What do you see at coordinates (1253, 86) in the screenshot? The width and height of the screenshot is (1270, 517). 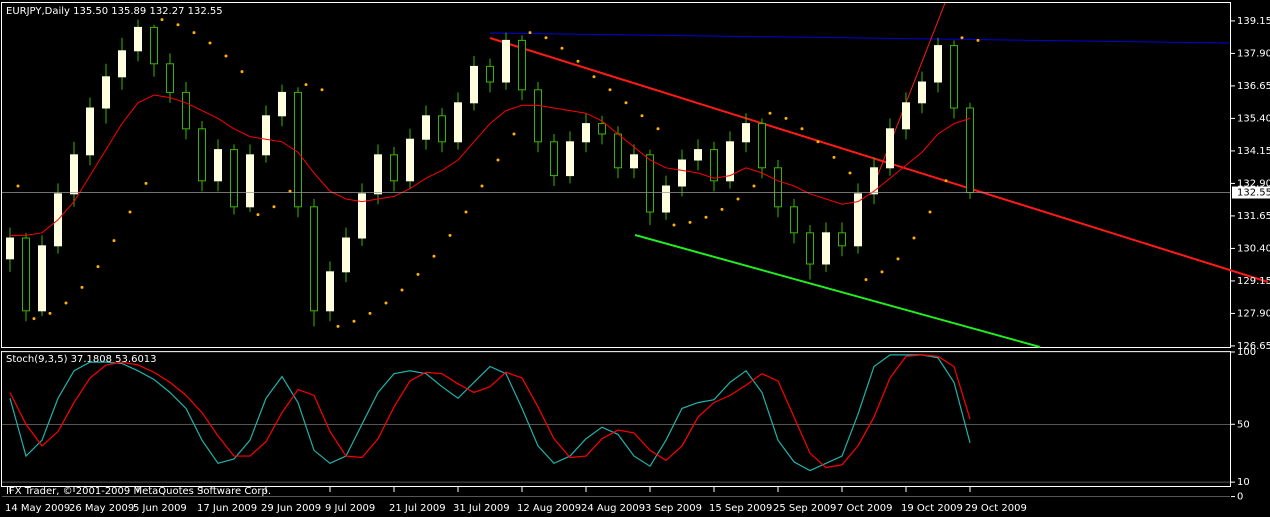 I see `y-tick-label: 136.65` at bounding box center [1253, 86].